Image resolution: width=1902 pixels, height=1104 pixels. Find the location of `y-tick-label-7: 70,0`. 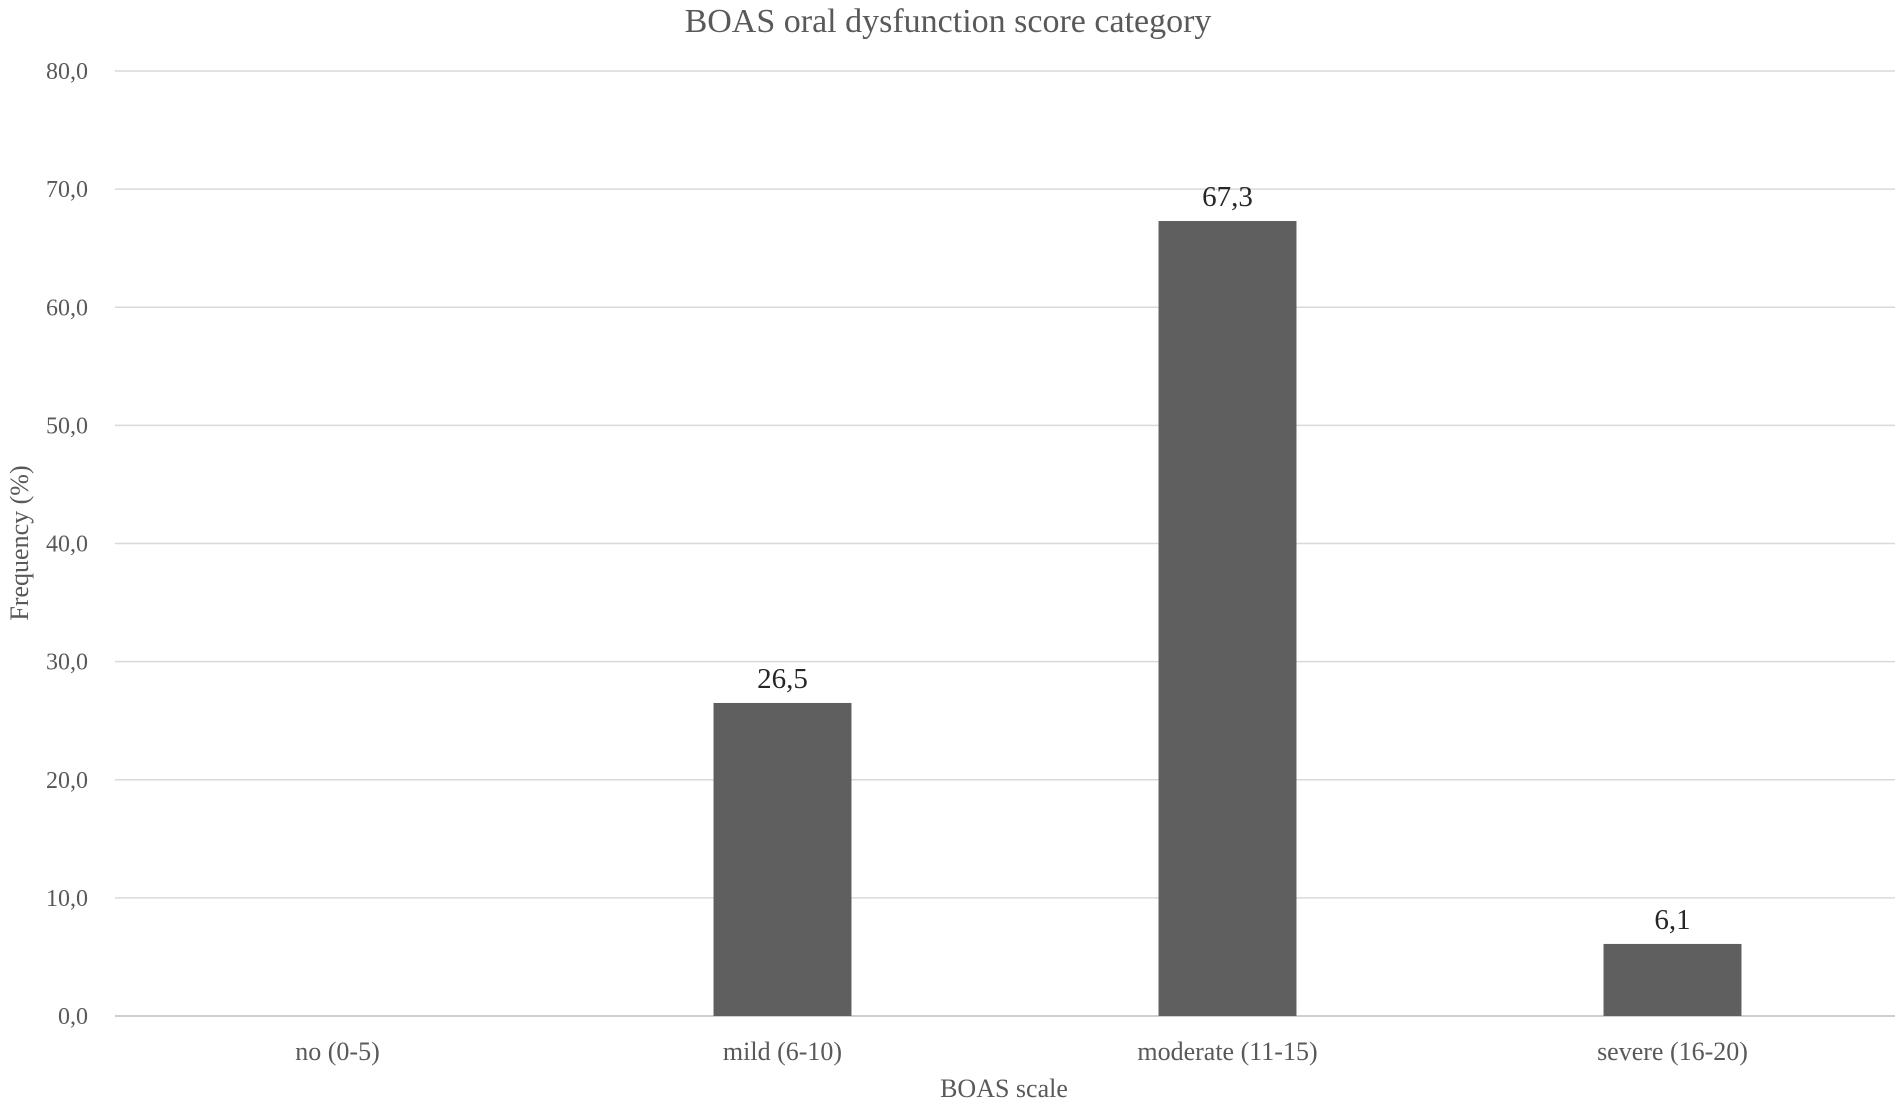

y-tick-label-7: 70,0 is located at coordinates (67, 190).